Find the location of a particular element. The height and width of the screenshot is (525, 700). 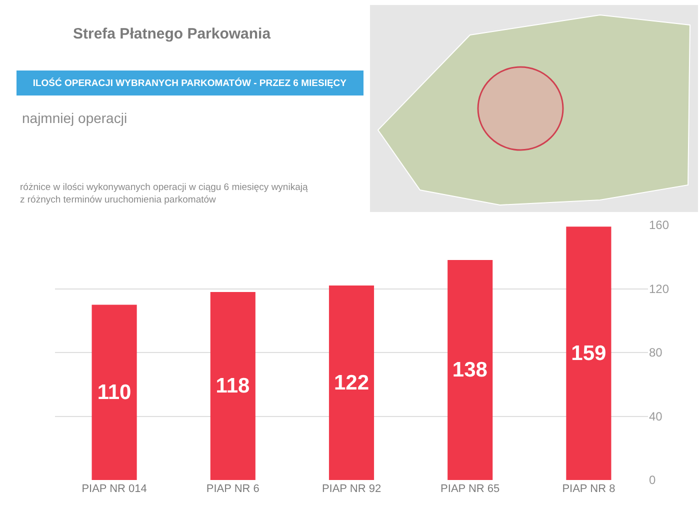

x-tick-label: PIAP NR 8 is located at coordinates (589, 489).